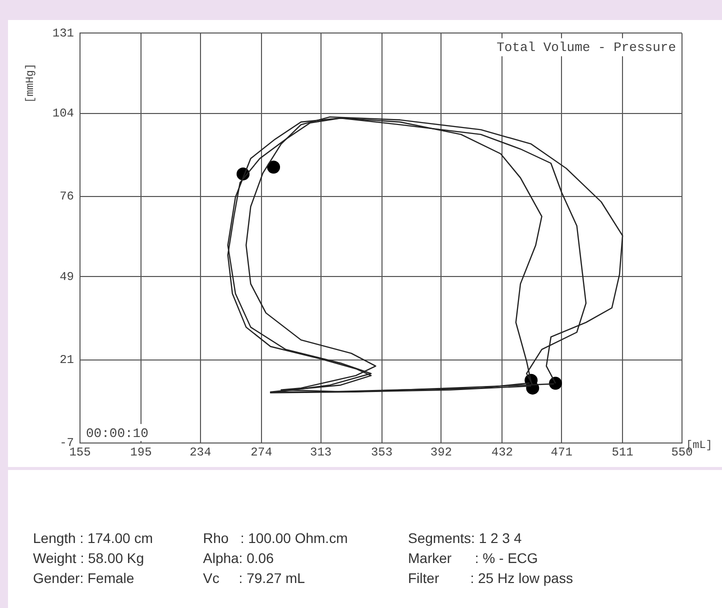 This screenshot has width=722, height=608. What do you see at coordinates (239, 559) in the screenshot?
I see `text: Alpha: 0.06` at bounding box center [239, 559].